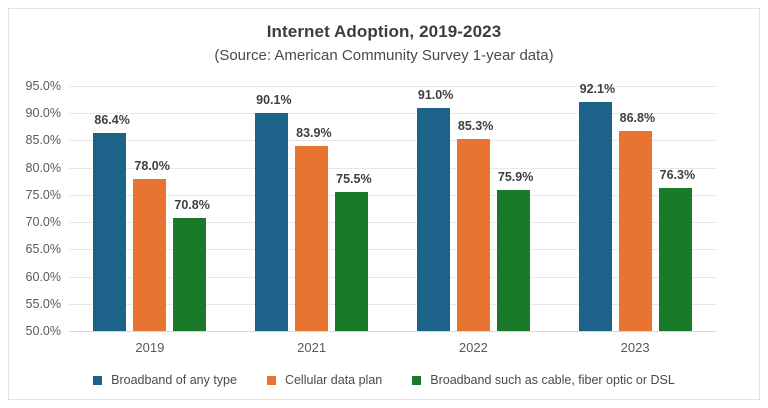 Image resolution: width=768 pixels, height=408 pixels. What do you see at coordinates (312, 347) in the screenshot?
I see `x-axis-tick-label: 2021` at bounding box center [312, 347].